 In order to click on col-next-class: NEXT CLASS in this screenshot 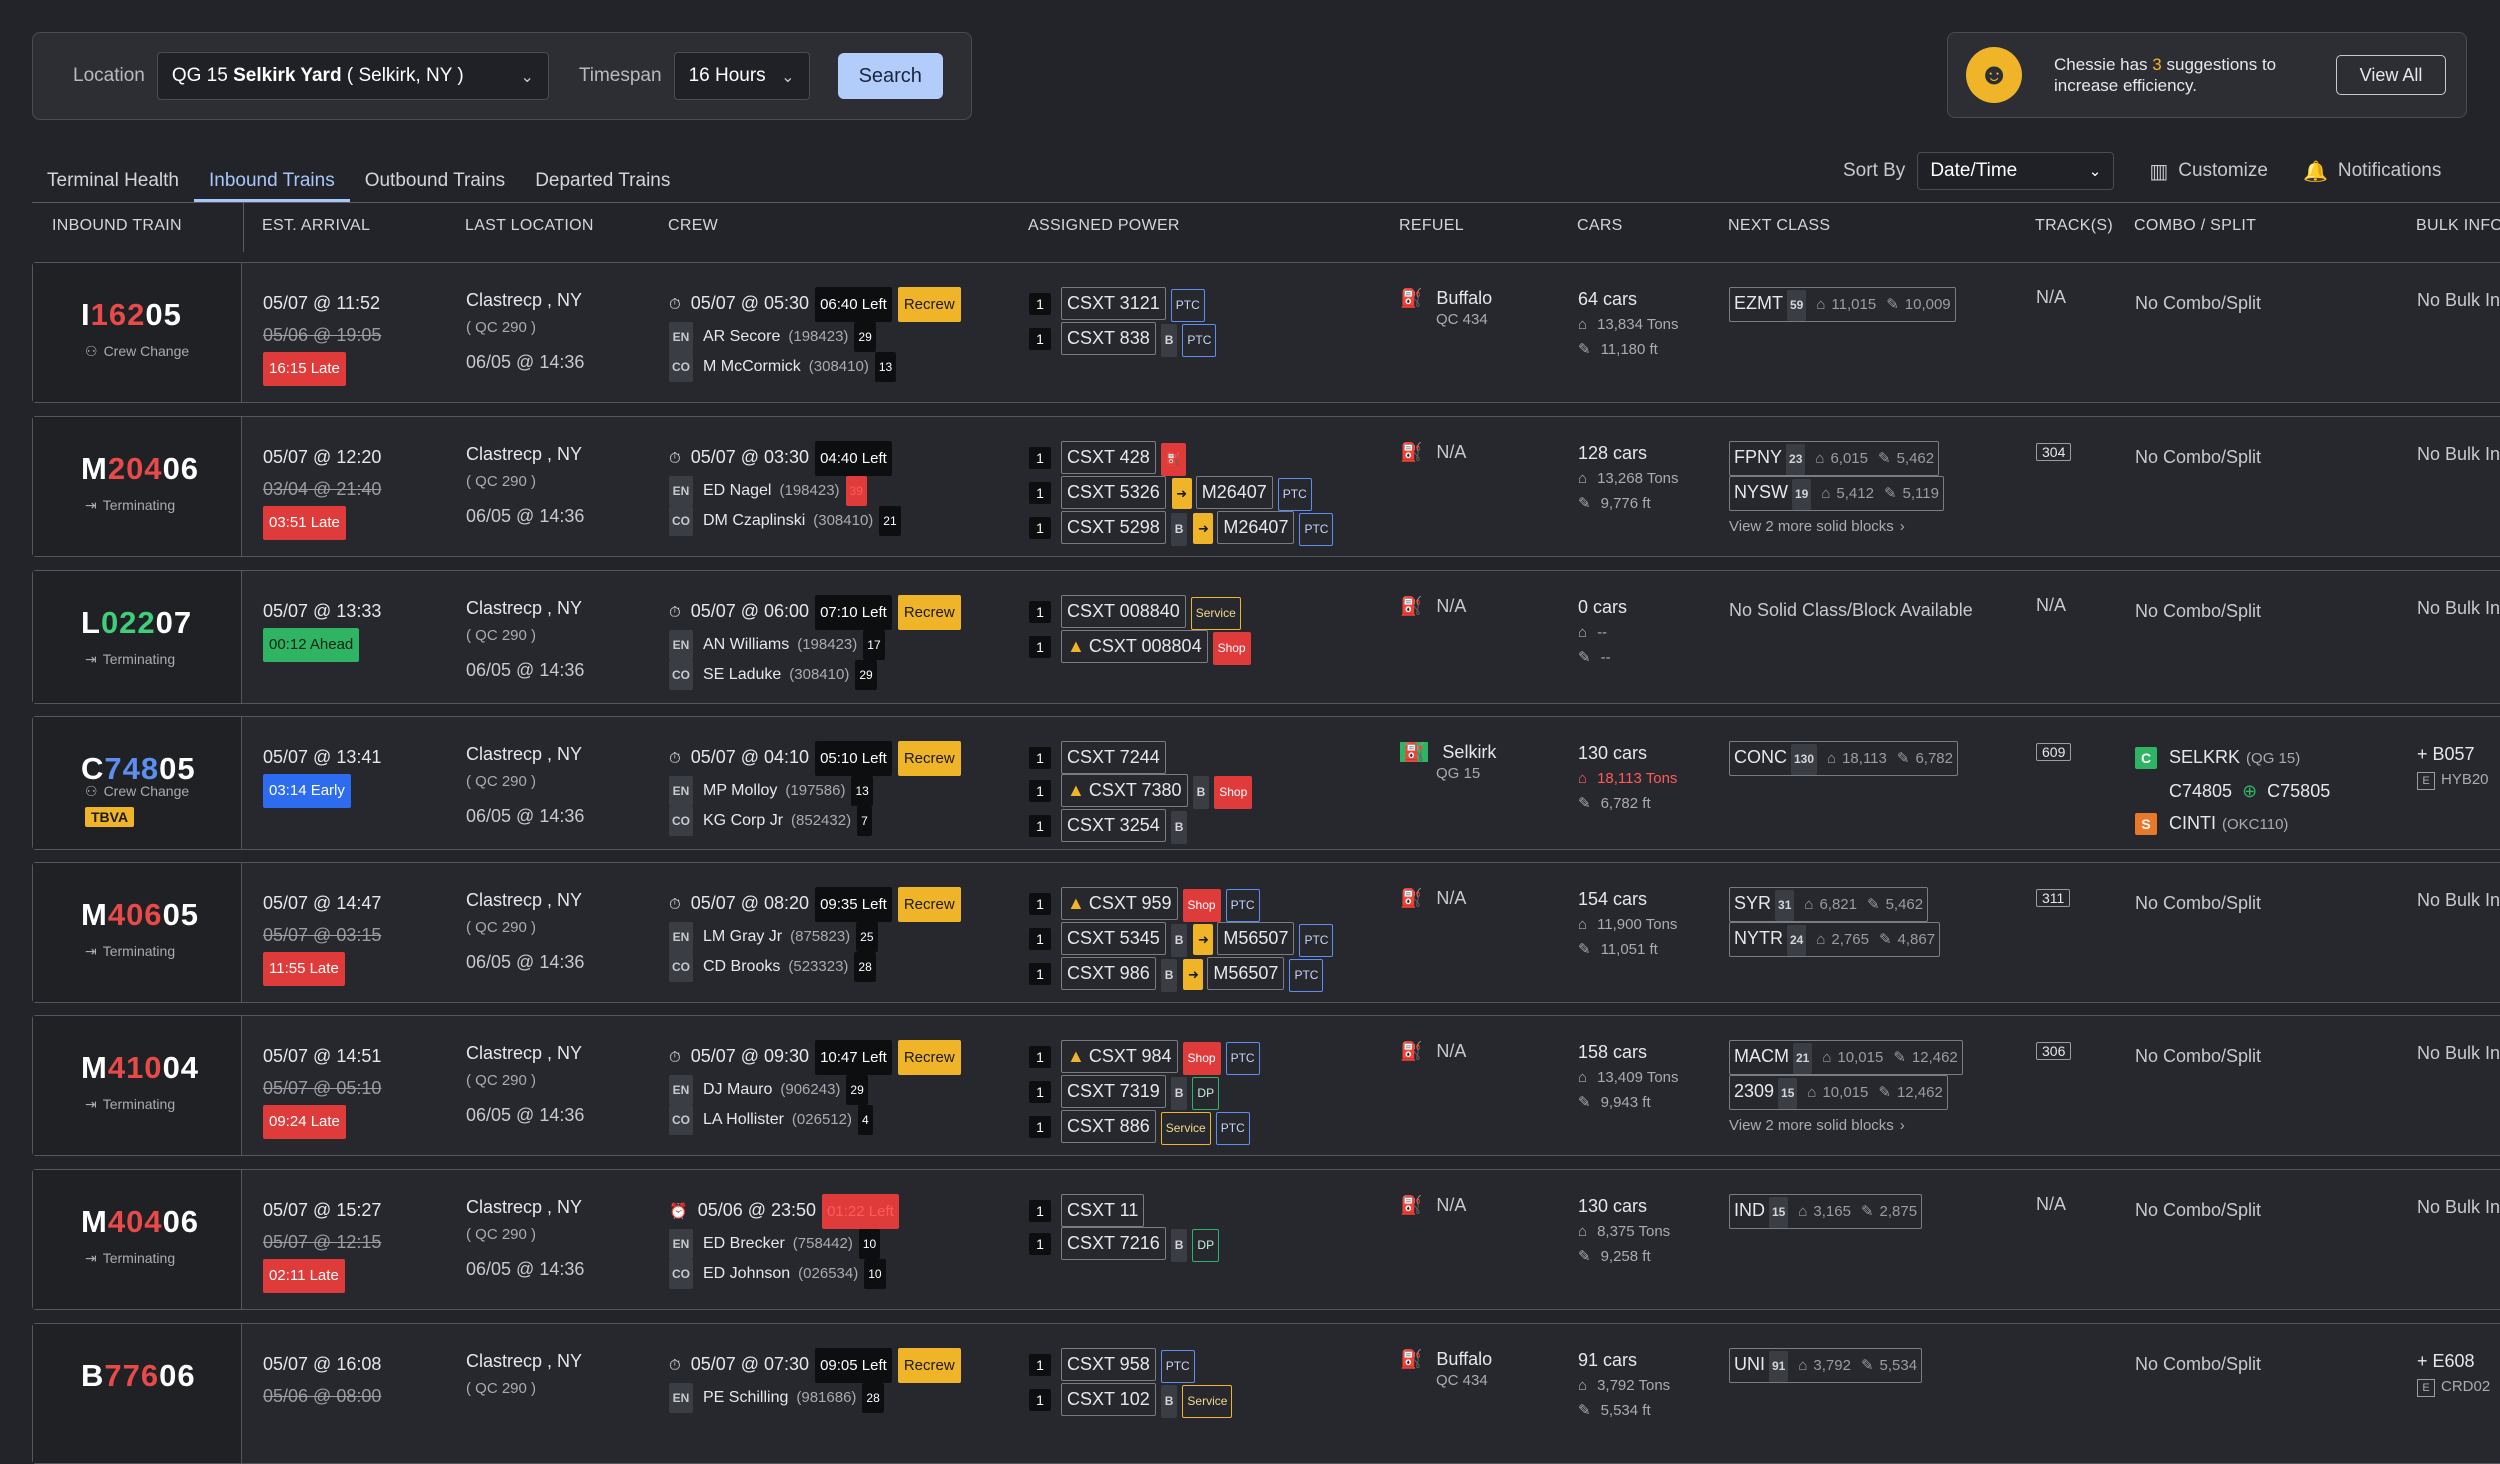, I will do `click(1779, 225)`.